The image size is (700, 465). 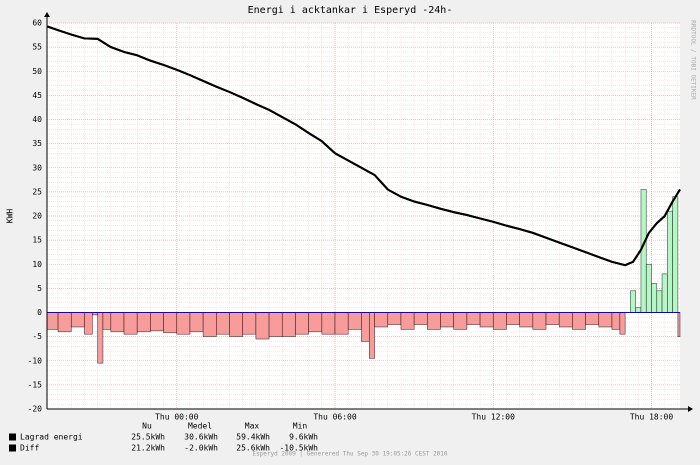 What do you see at coordinates (37, 191) in the screenshot?
I see `y-tick-label: 25` at bounding box center [37, 191].